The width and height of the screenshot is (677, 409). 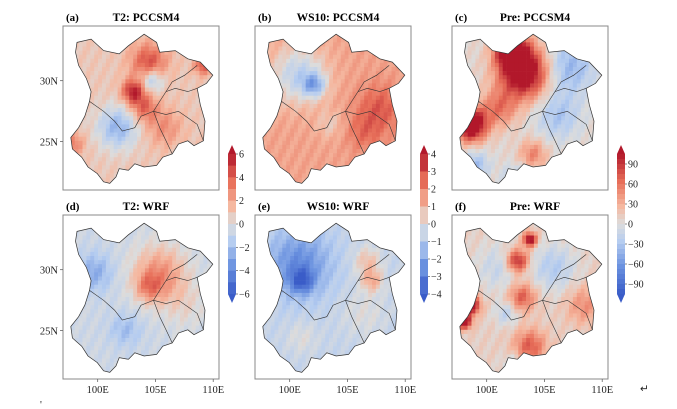 What do you see at coordinates (338, 18) in the screenshot?
I see `panel-title: WS10: PCCSM4` at bounding box center [338, 18].